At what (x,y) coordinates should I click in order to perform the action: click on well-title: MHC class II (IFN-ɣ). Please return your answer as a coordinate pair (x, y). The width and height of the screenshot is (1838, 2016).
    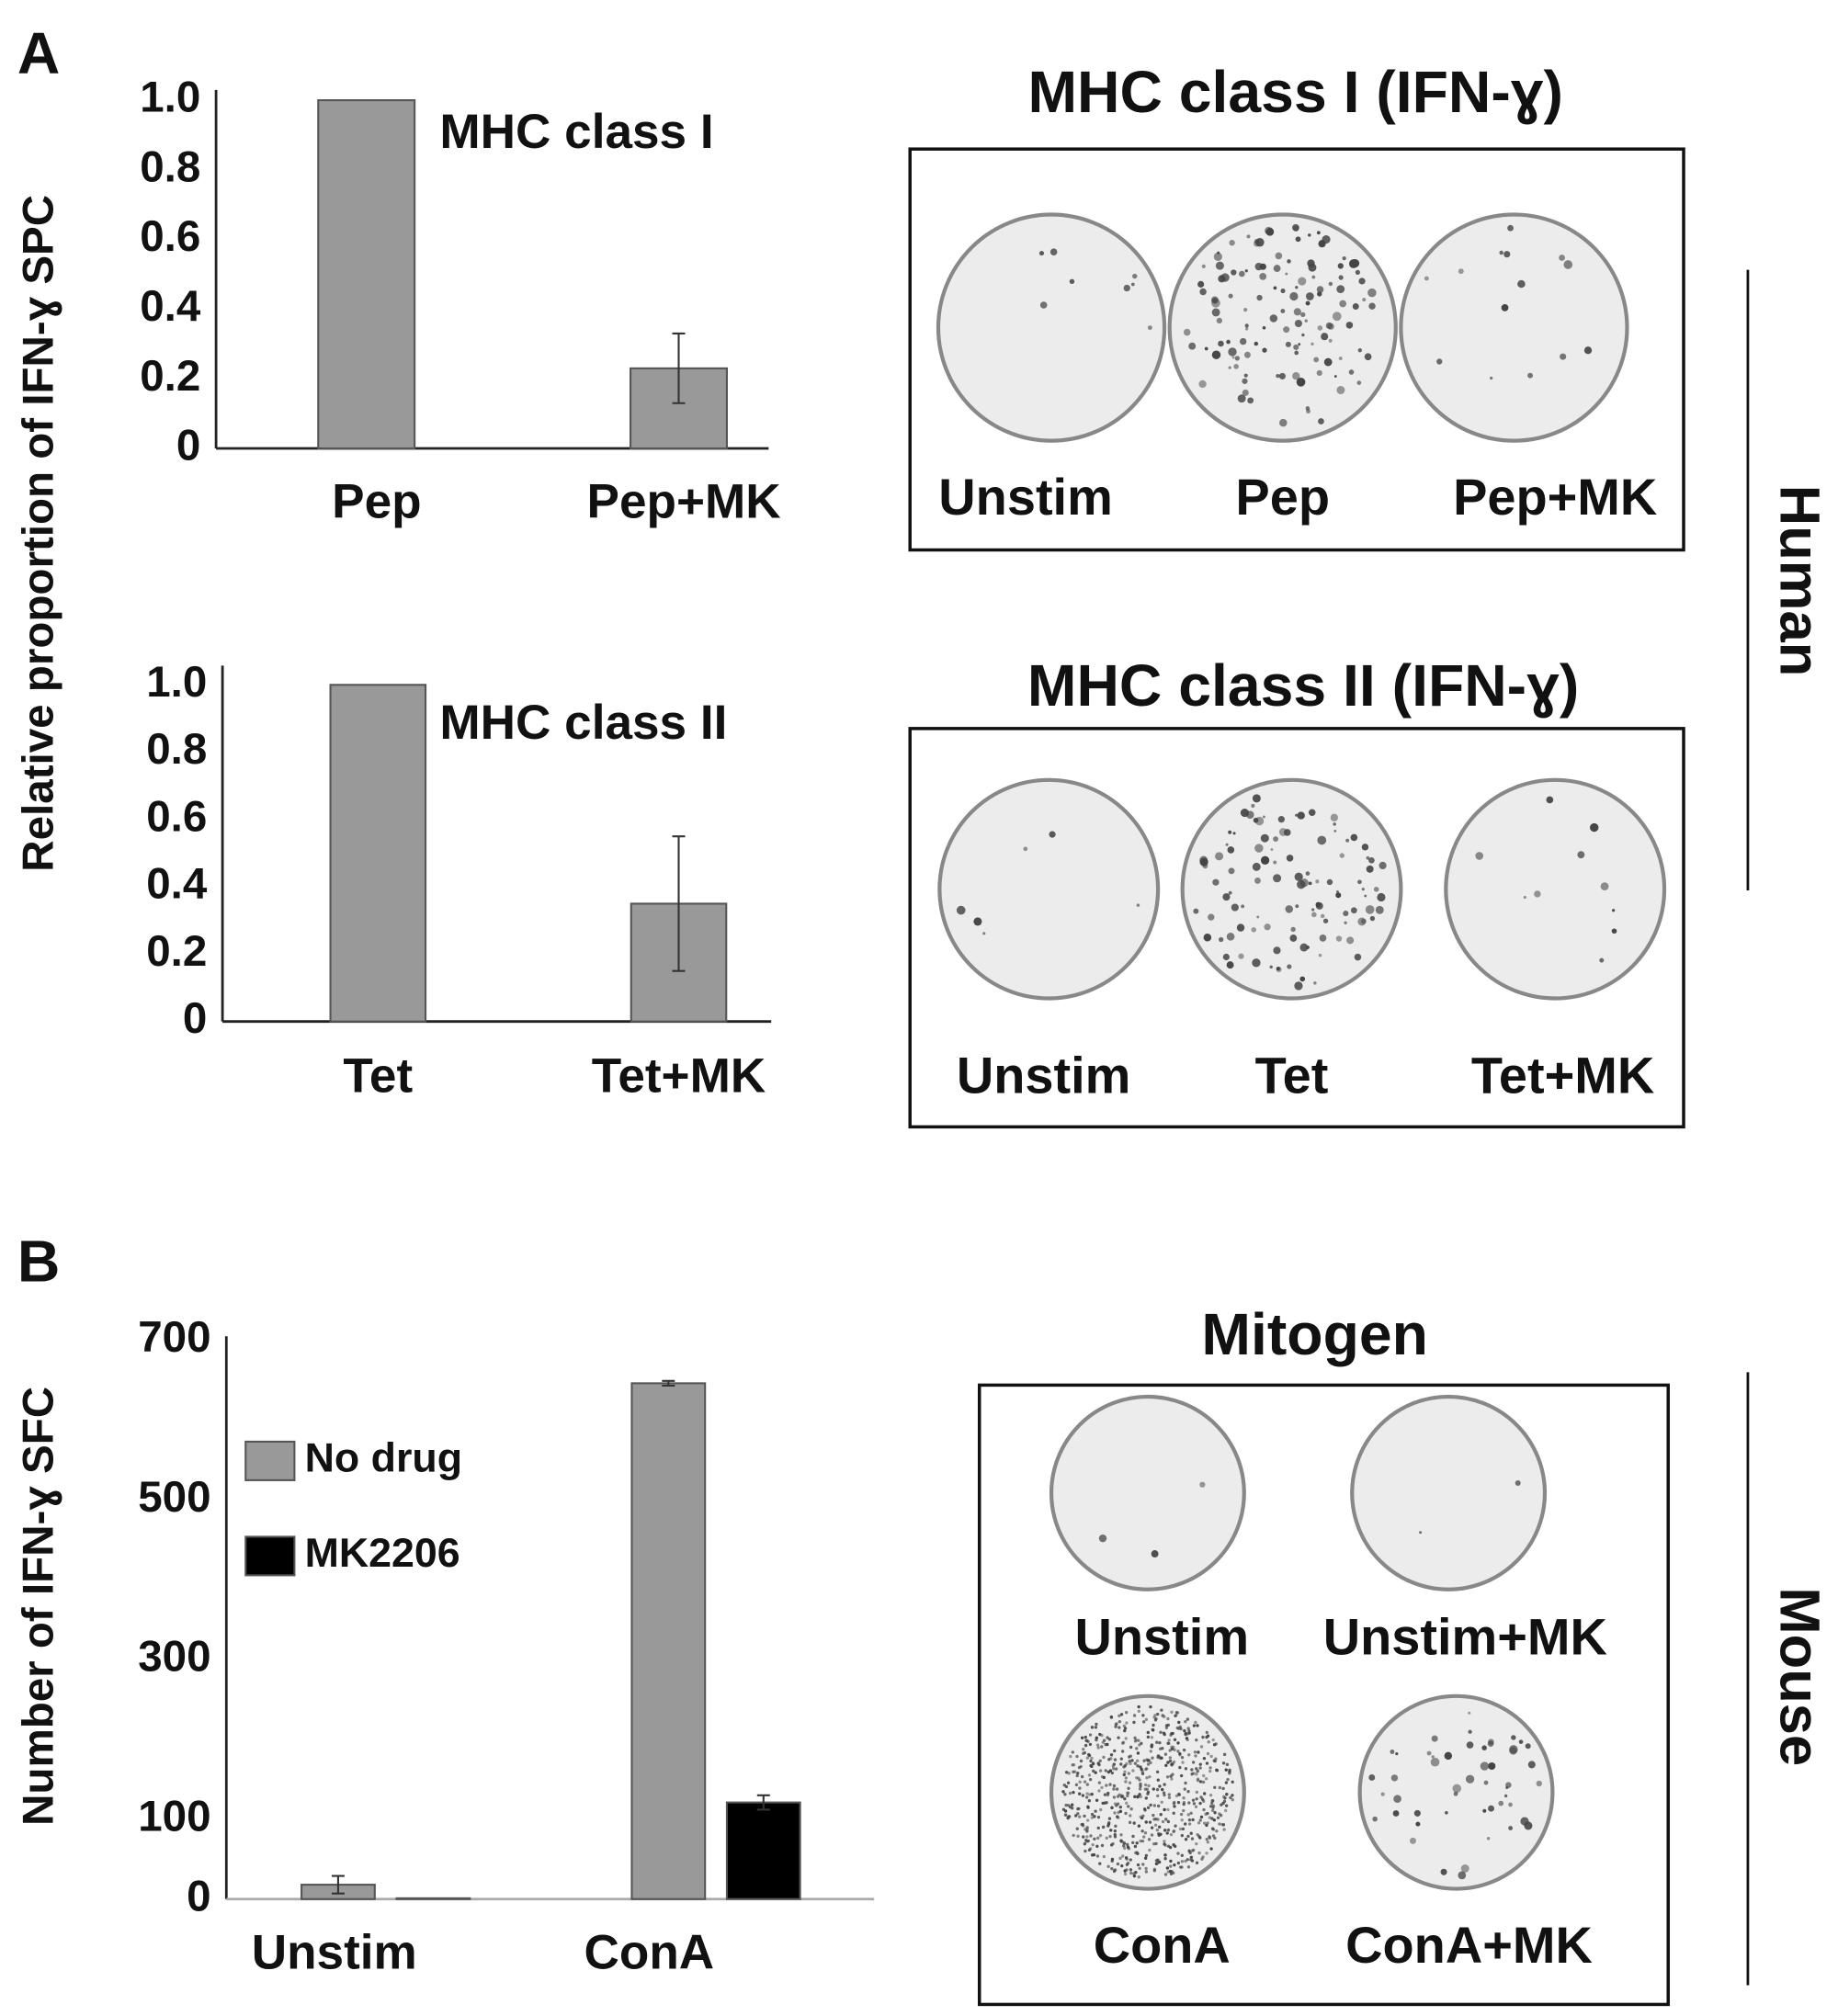
    Looking at the image, I should click on (1303, 685).